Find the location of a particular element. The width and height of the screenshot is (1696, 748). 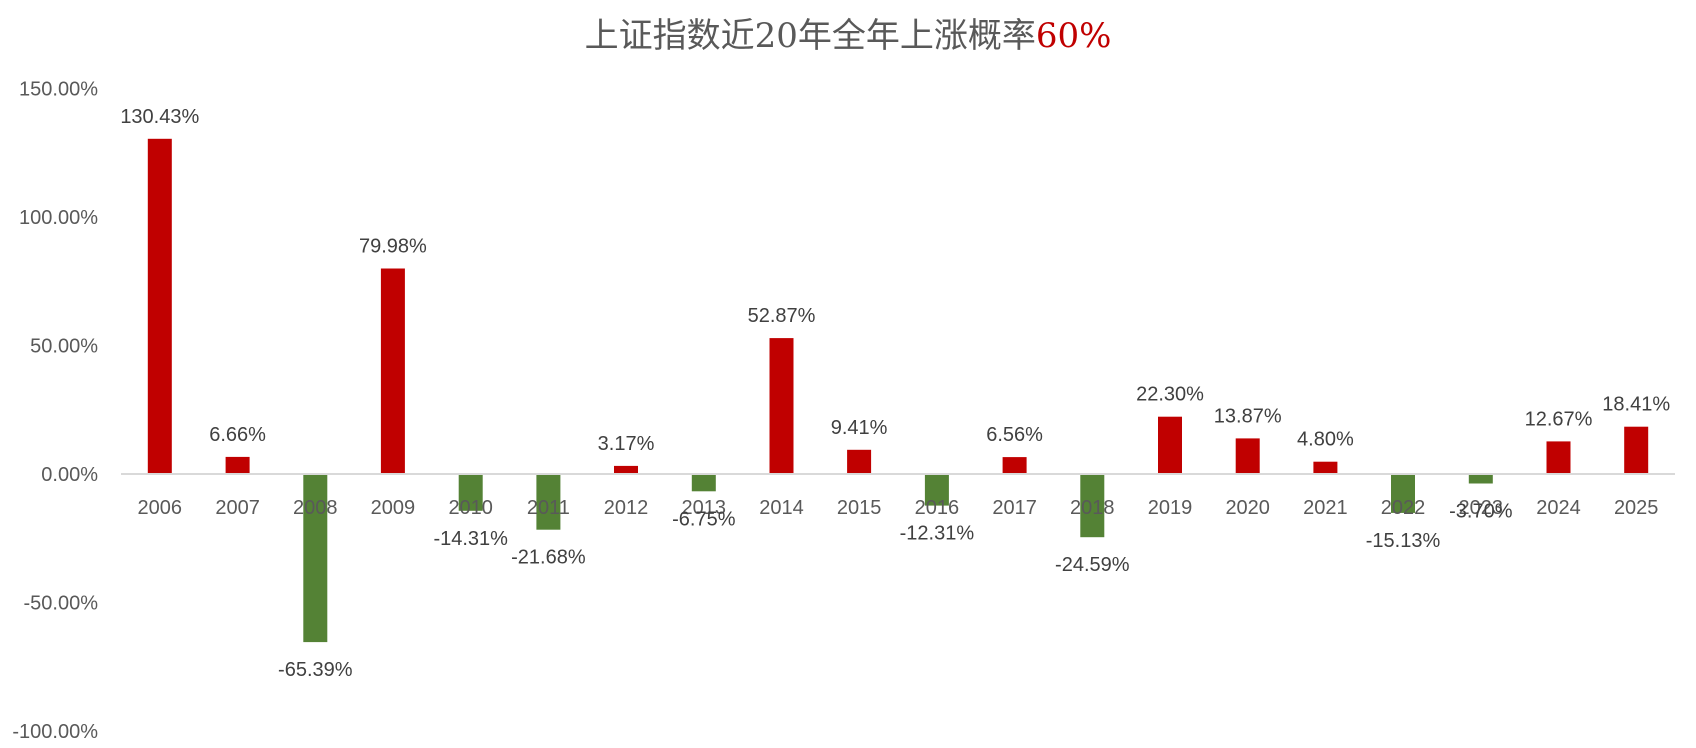

y-tick-label: 0.00% is located at coordinates (69, 475).